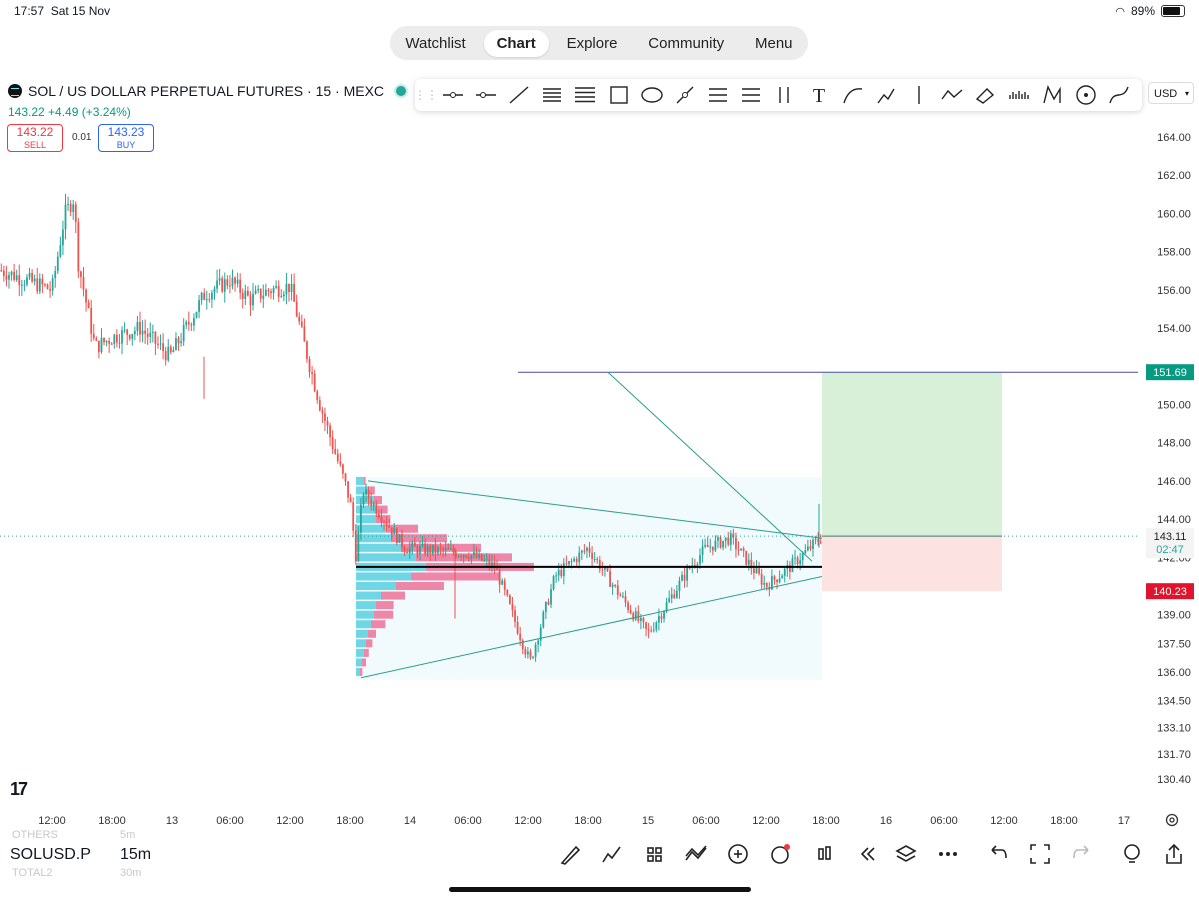  I want to click on rectangle-icon, so click(619, 95).